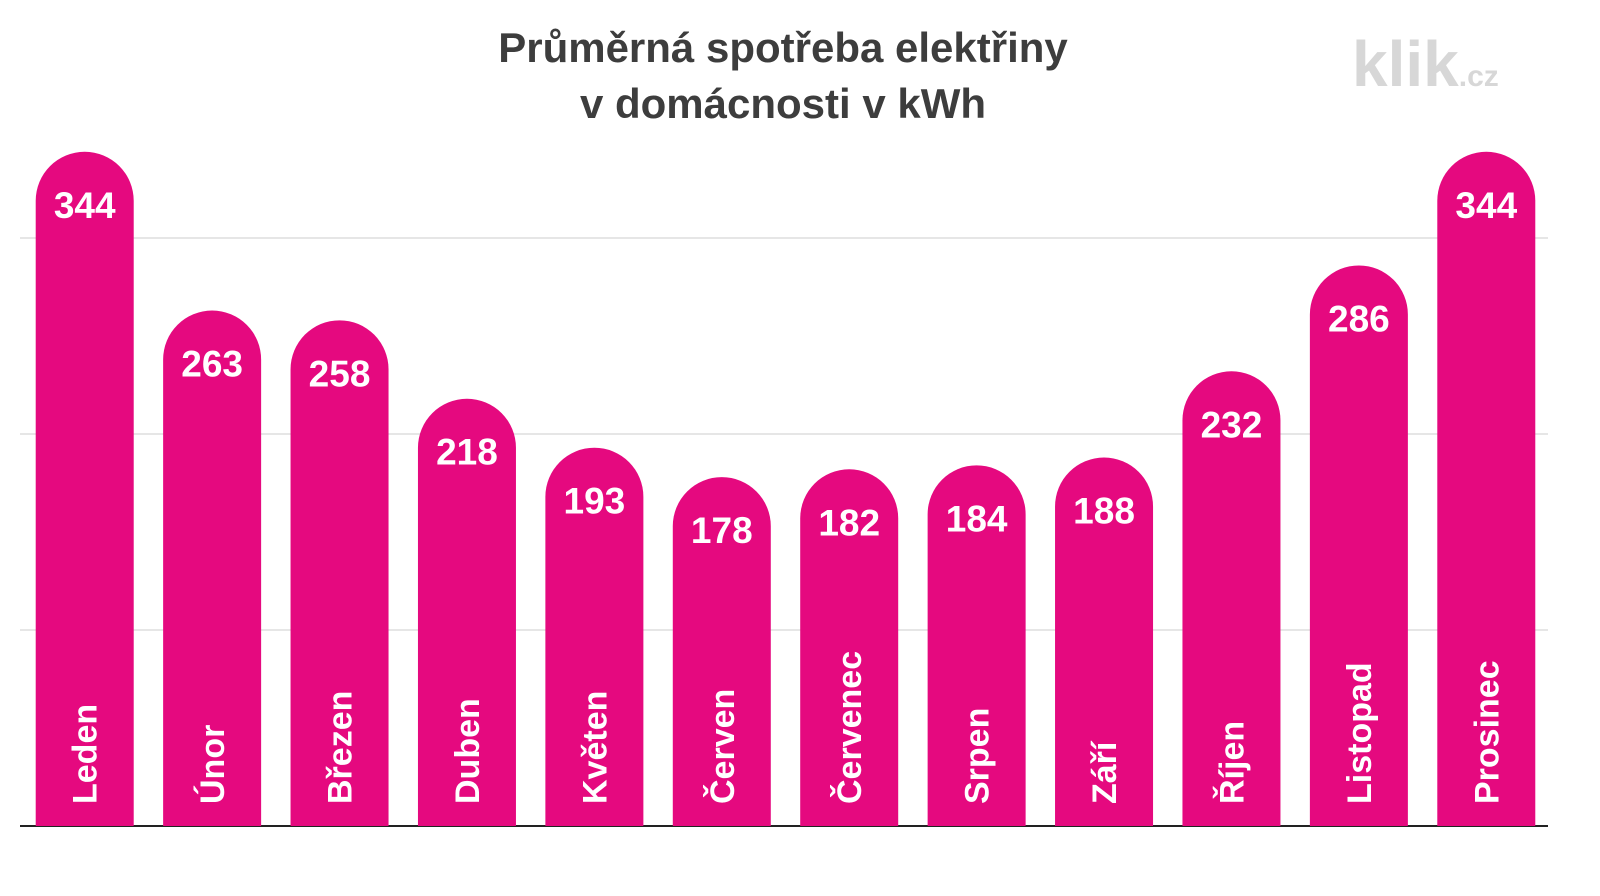  What do you see at coordinates (1359, 318) in the screenshot?
I see `value-label: 286` at bounding box center [1359, 318].